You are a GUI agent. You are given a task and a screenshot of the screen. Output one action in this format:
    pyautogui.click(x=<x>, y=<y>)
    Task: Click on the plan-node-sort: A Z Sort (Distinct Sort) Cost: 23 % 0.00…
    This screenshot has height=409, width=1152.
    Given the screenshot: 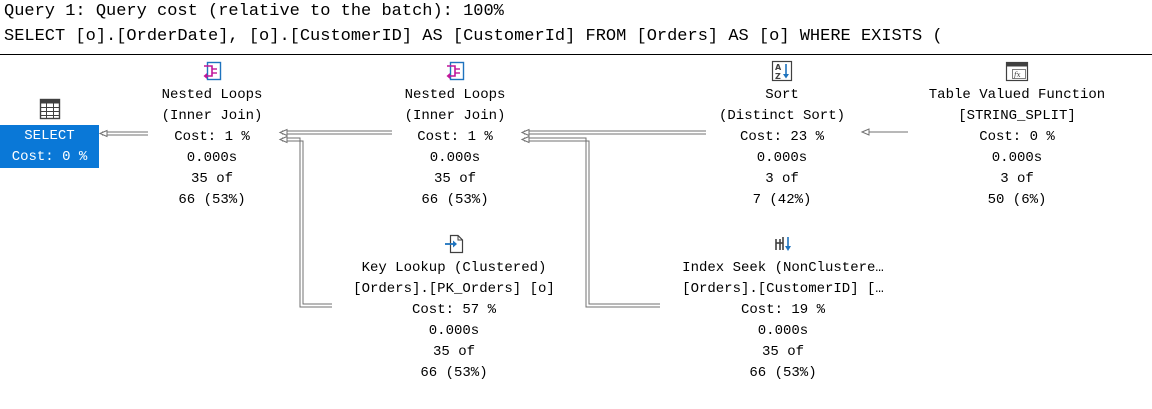 What is the action you would take?
    pyautogui.click(x=782, y=135)
    